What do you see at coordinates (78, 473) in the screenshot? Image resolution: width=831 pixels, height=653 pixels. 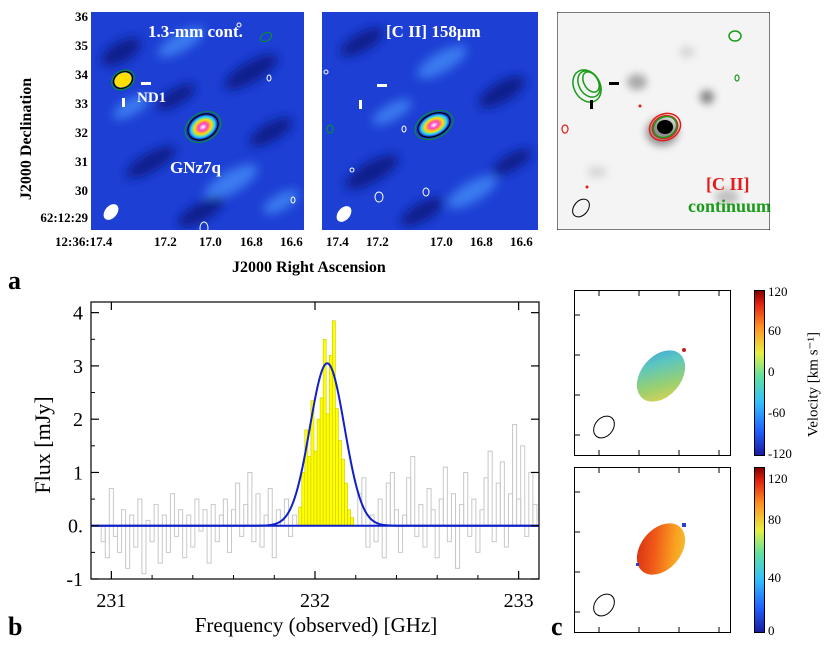 I see `y-tick-label: 1` at bounding box center [78, 473].